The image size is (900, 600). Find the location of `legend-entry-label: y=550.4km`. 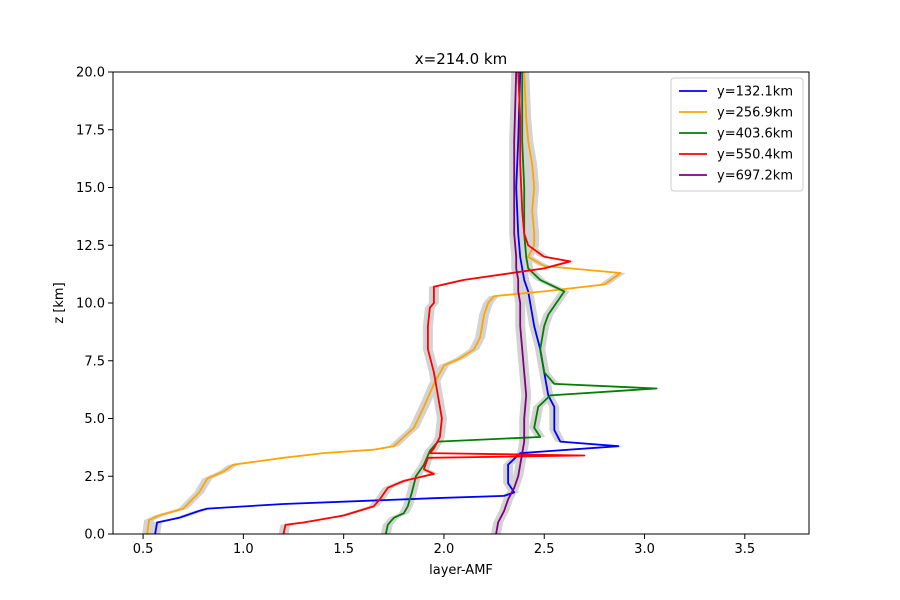

legend-entry-label: y=550.4km is located at coordinates (755, 155).